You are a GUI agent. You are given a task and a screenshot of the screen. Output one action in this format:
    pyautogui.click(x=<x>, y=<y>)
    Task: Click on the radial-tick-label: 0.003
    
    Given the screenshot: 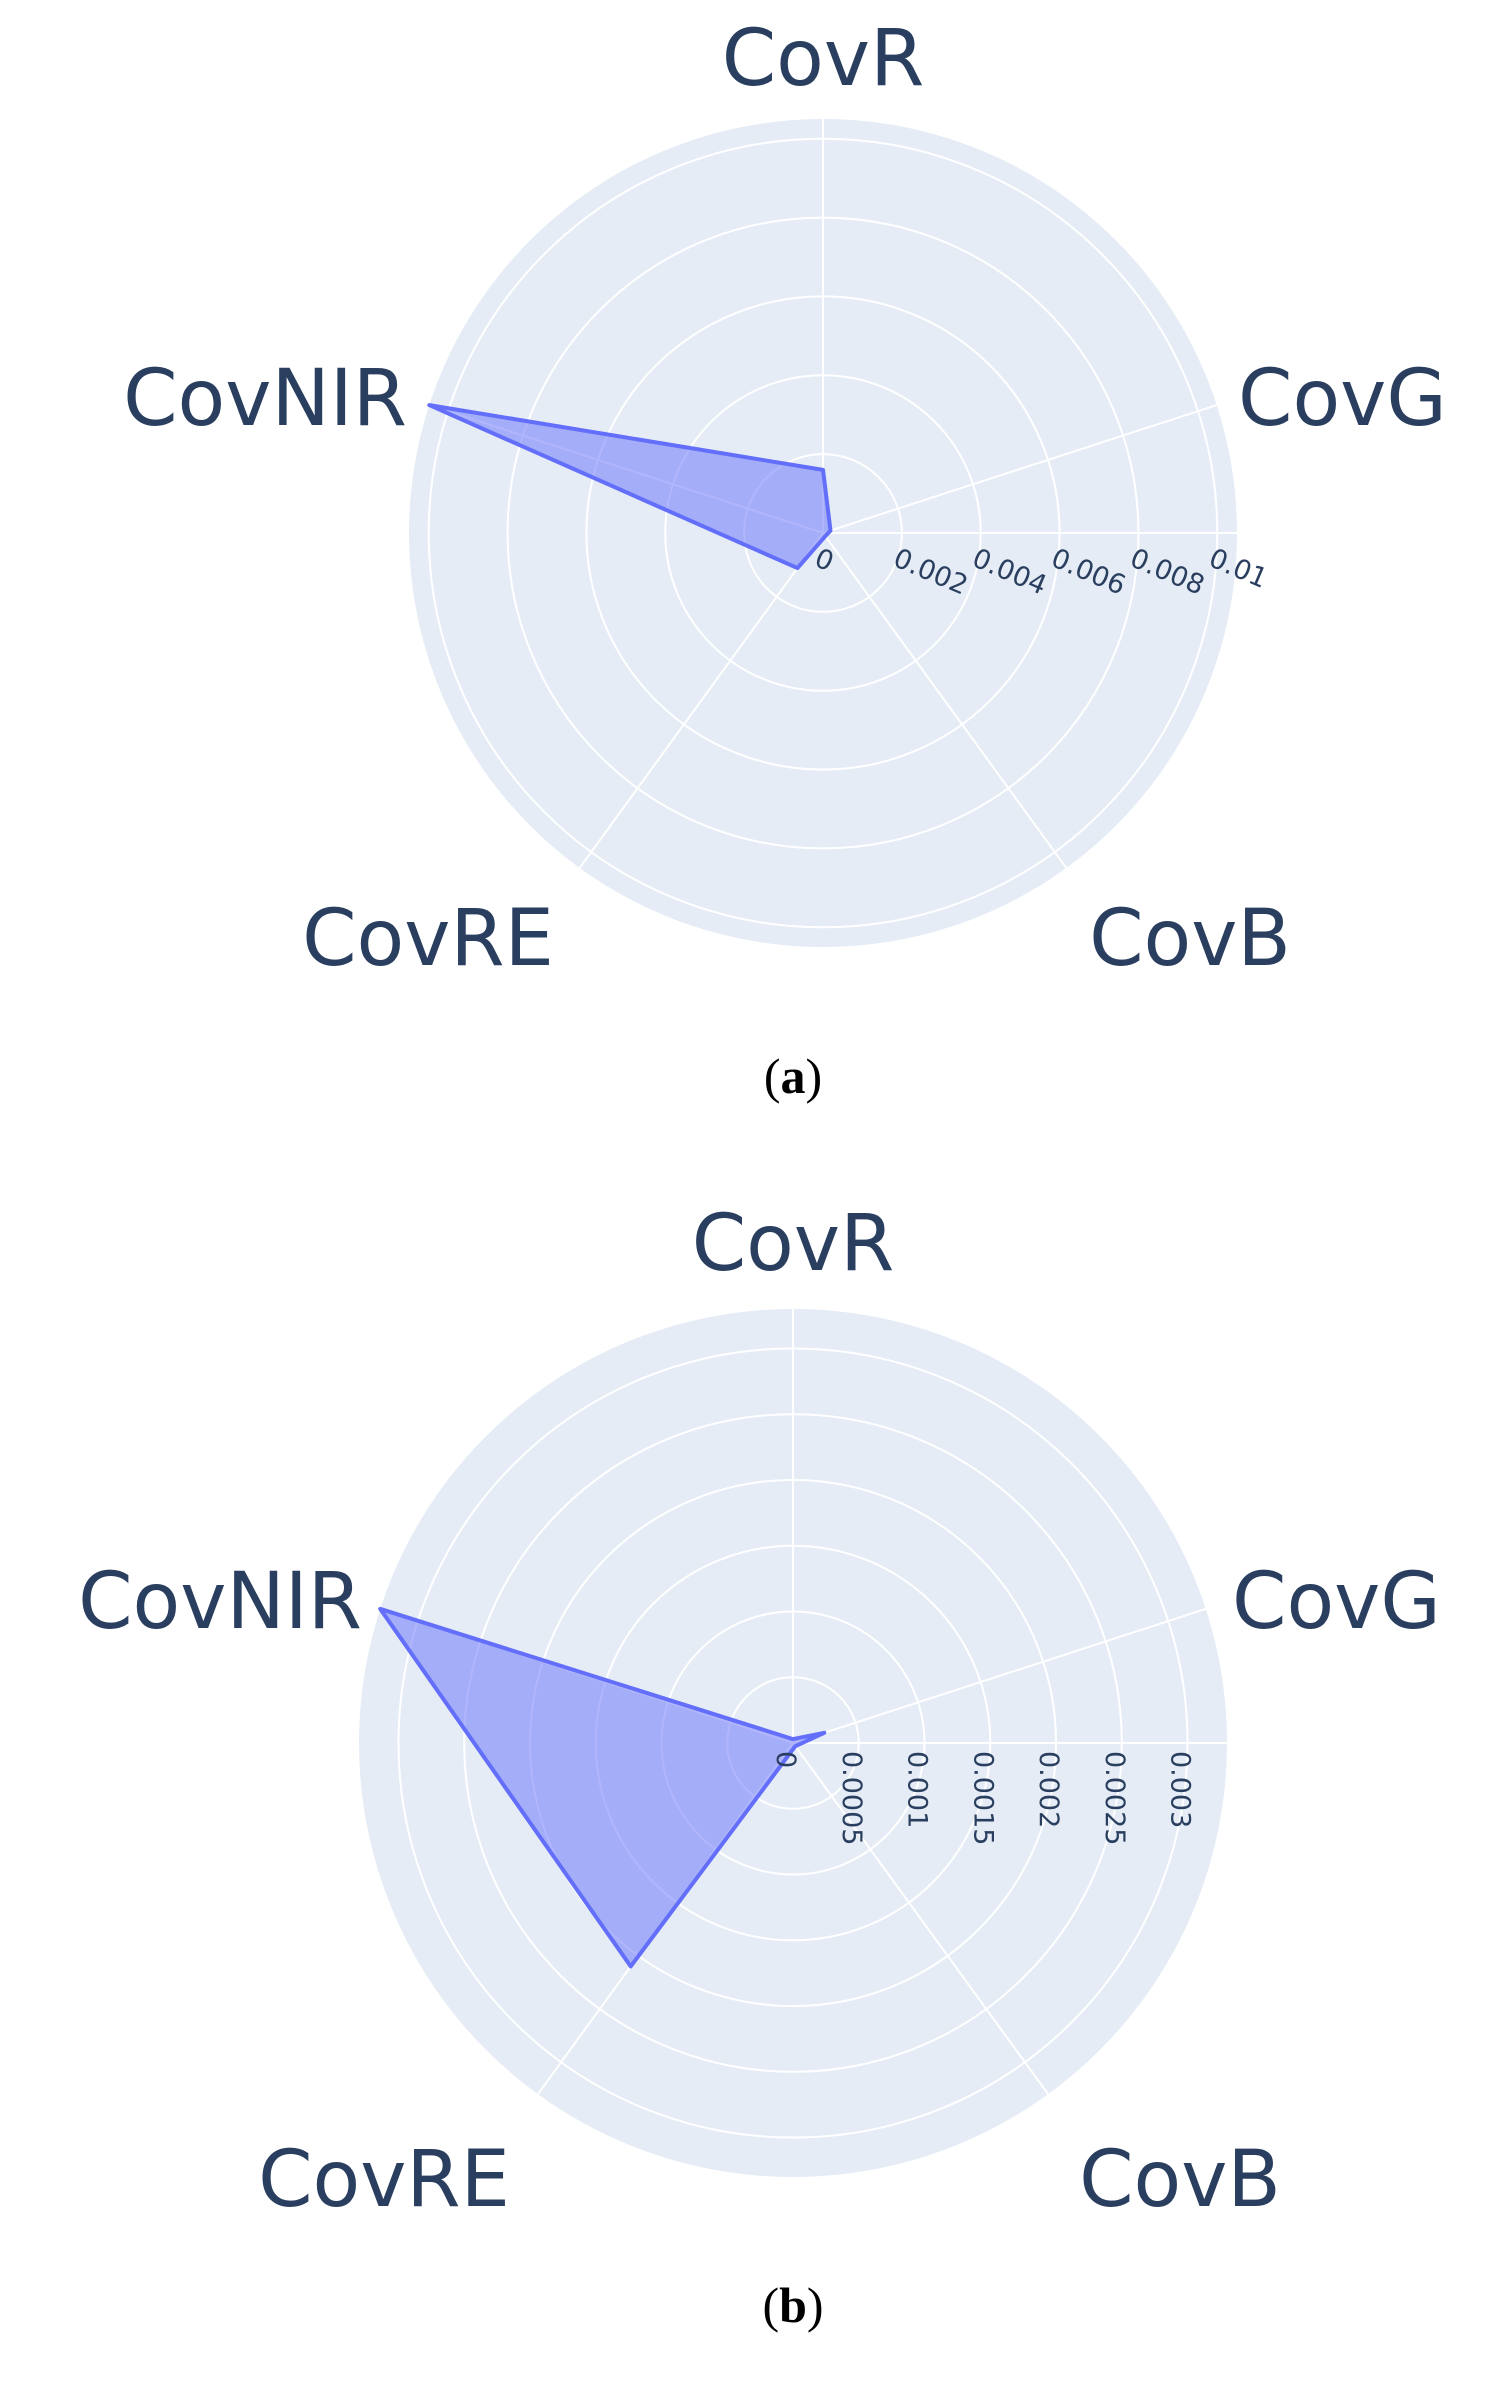 What is the action you would take?
    pyautogui.click(x=1180, y=1789)
    